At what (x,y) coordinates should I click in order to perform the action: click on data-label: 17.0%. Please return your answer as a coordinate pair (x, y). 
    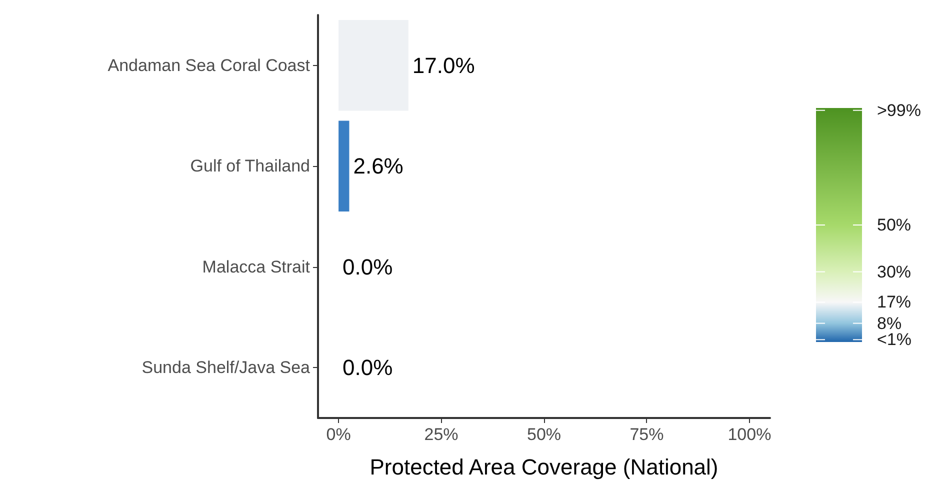
    Looking at the image, I should click on (443, 65).